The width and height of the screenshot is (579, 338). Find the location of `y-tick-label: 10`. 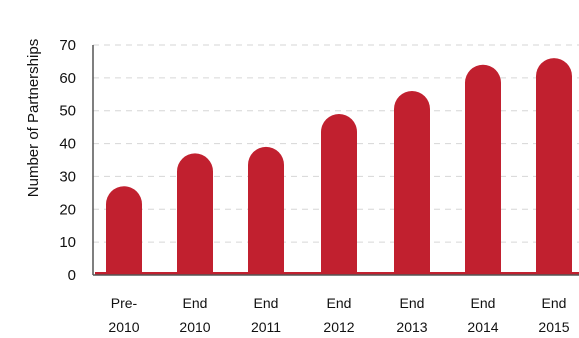

y-tick-label: 10 is located at coordinates (67, 242).